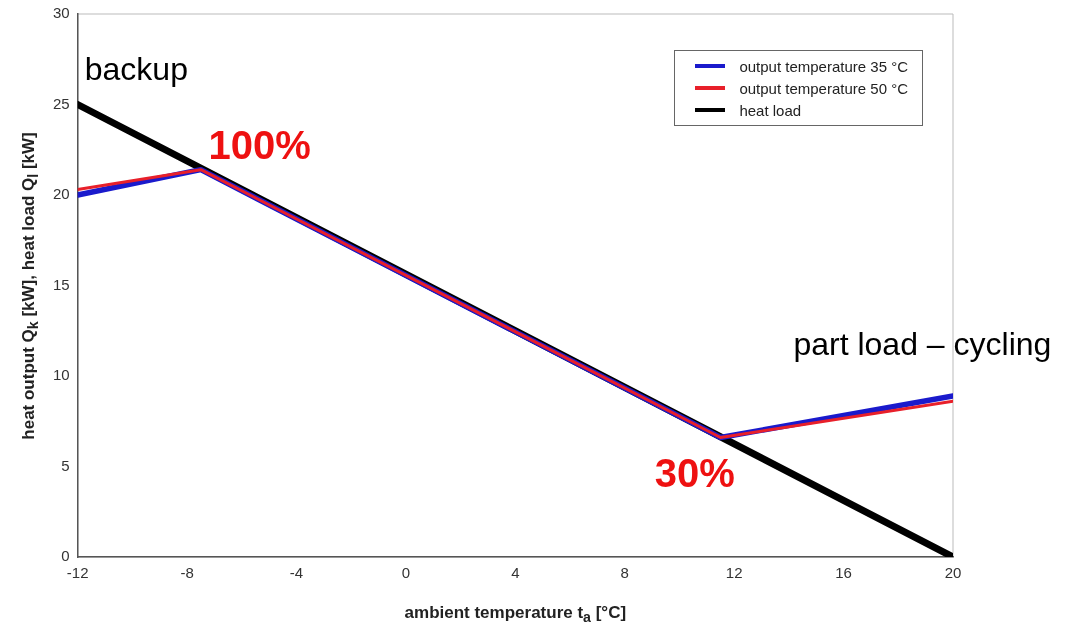  Describe the element at coordinates (259, 144) in the screenshot. I see `annotation: 100%` at that location.